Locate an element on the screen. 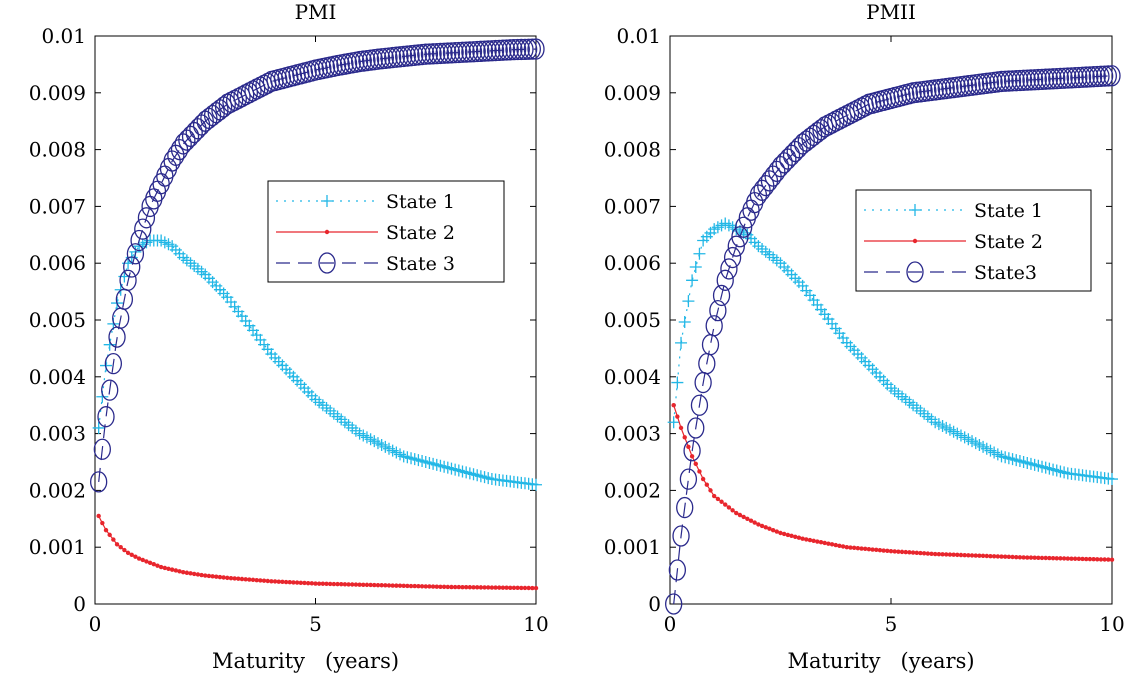 The image size is (1125, 676). y-tick-label: 0.007 is located at coordinates (57, 206).